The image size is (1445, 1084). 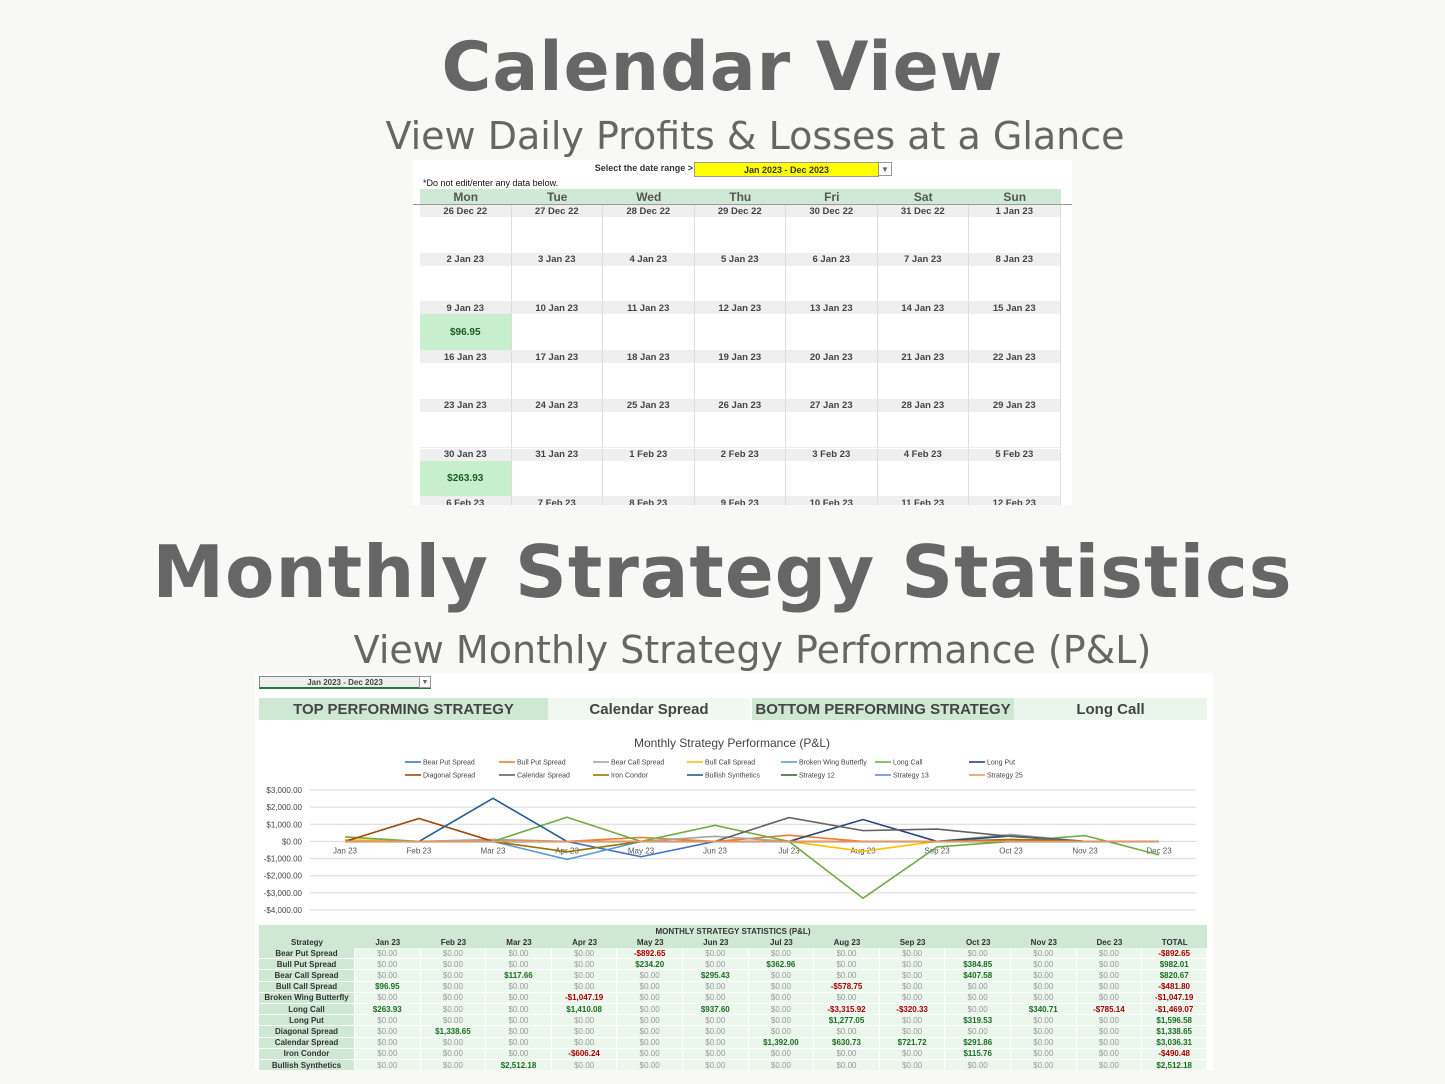 What do you see at coordinates (832, 405) in the screenshot?
I see `date-cell: 27 Jan 23` at bounding box center [832, 405].